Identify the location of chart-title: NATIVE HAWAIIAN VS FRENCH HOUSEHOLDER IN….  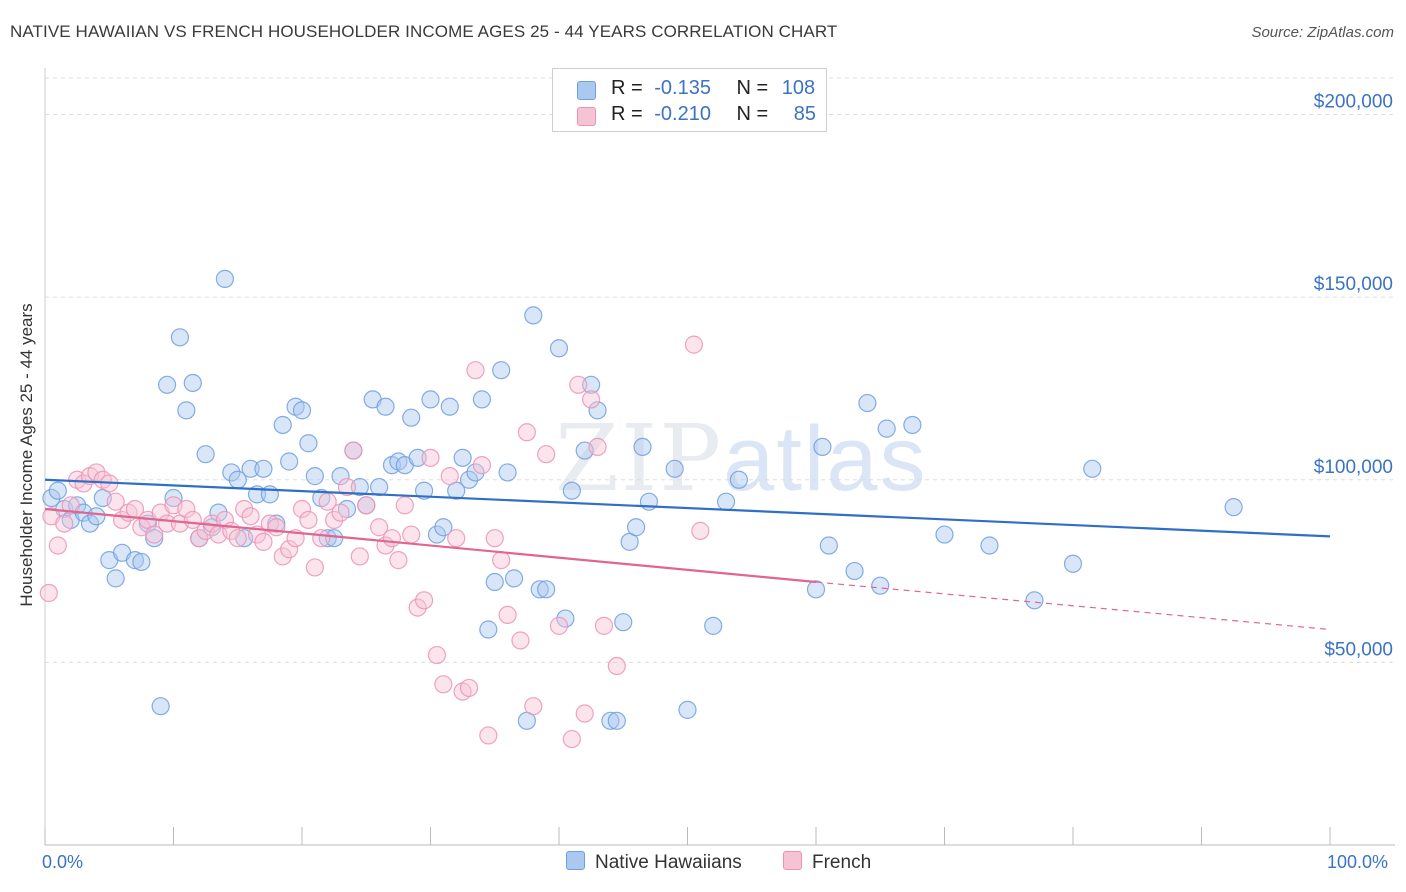
(424, 31).